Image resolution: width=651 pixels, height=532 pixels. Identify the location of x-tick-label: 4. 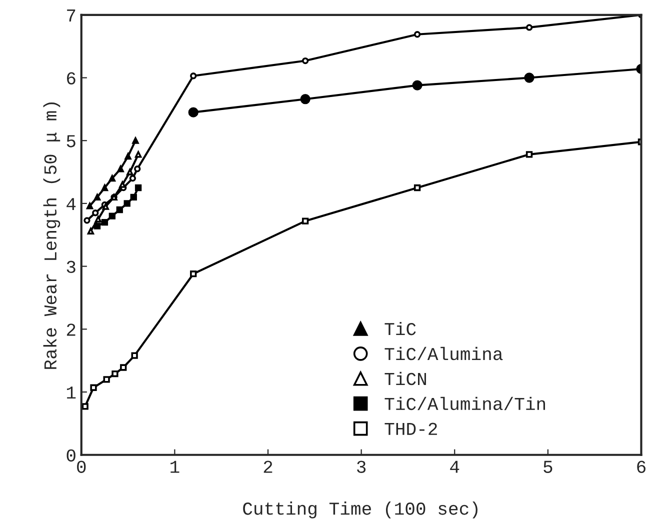
(455, 466).